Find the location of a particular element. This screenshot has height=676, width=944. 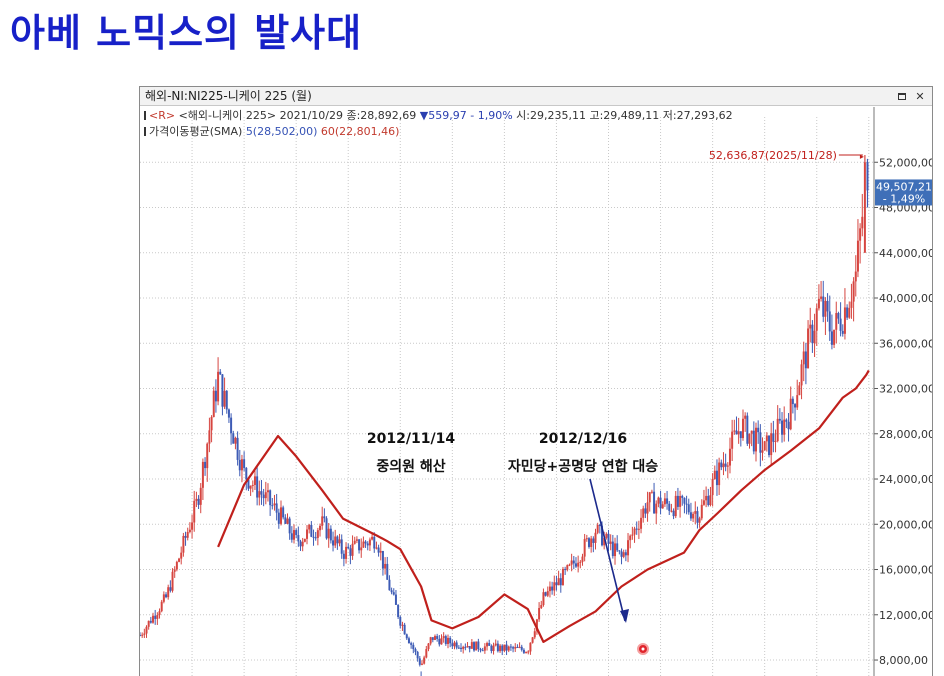

event2-text: 자민당+공명당 연합 대승 is located at coordinates (583, 466).